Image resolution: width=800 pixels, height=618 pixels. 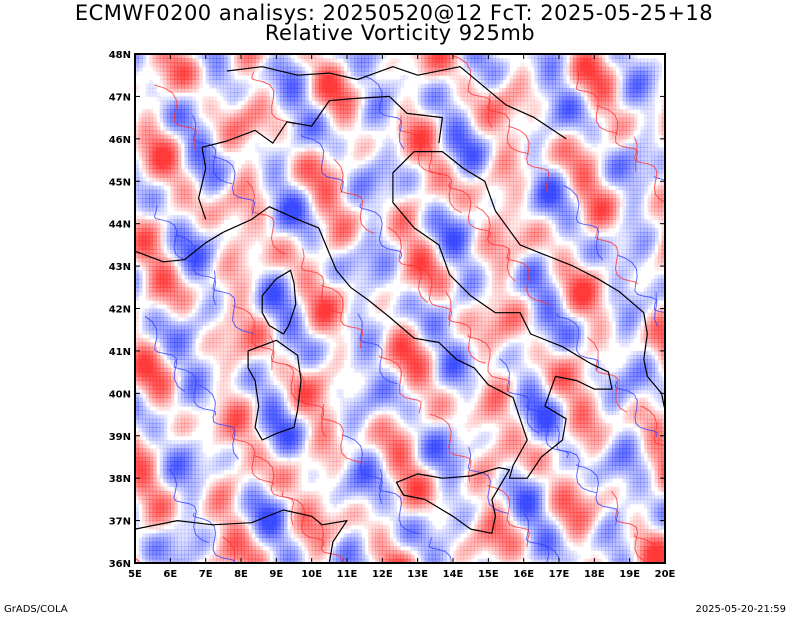 I want to click on map-title-line-2: Relative Vorticity 925mb, so click(x=400, y=33).